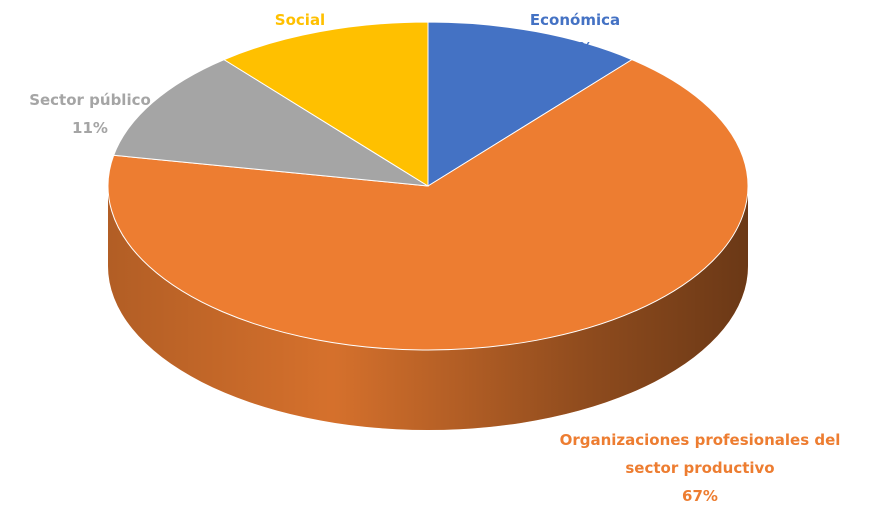 The image size is (871, 510). I want to click on category-label: Social, so click(300, 20).